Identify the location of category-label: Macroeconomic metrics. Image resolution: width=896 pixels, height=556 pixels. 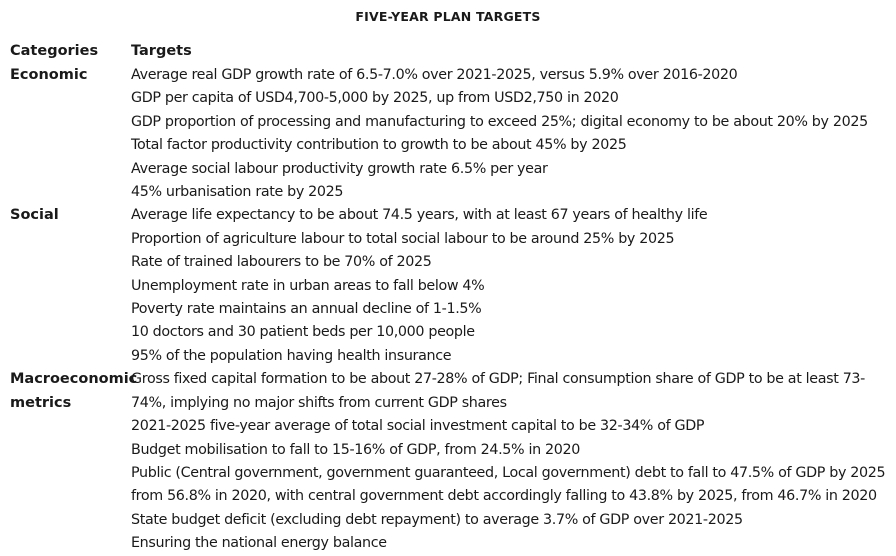
(74, 391).